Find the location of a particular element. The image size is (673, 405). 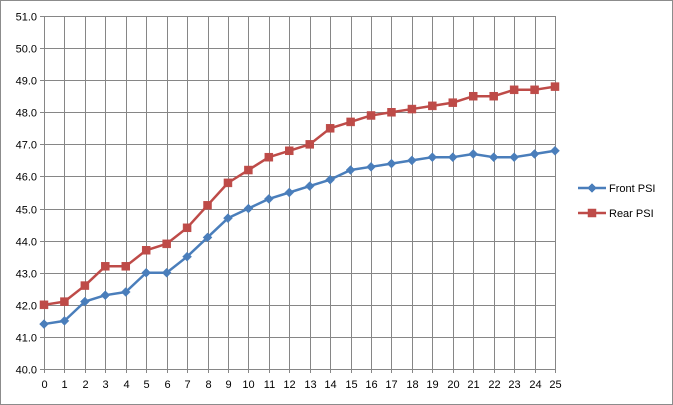

legend-marker-front-psi is located at coordinates (592, 188).